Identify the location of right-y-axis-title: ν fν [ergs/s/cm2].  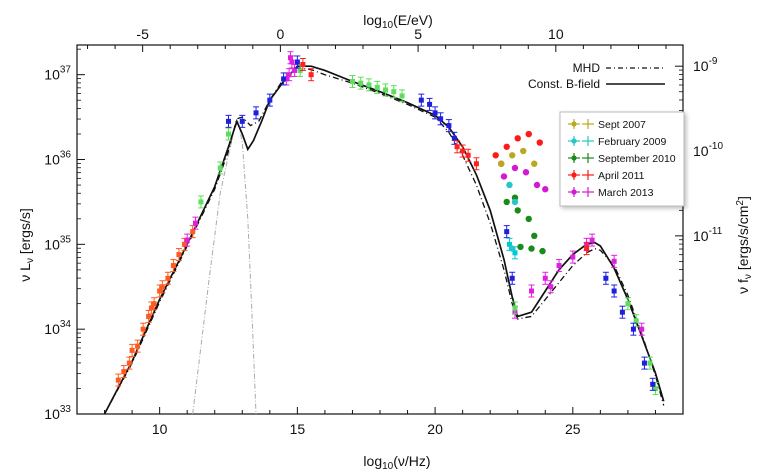
(744, 245).